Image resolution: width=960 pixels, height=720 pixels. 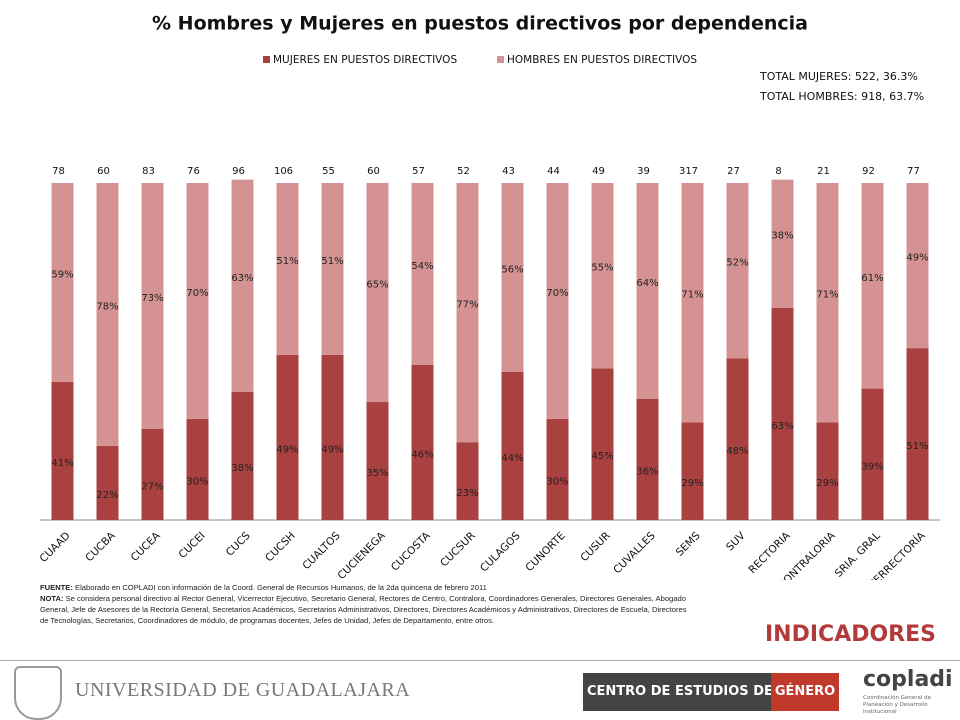 What do you see at coordinates (598, 171) in the screenshot?
I see `total-label: 49` at bounding box center [598, 171].